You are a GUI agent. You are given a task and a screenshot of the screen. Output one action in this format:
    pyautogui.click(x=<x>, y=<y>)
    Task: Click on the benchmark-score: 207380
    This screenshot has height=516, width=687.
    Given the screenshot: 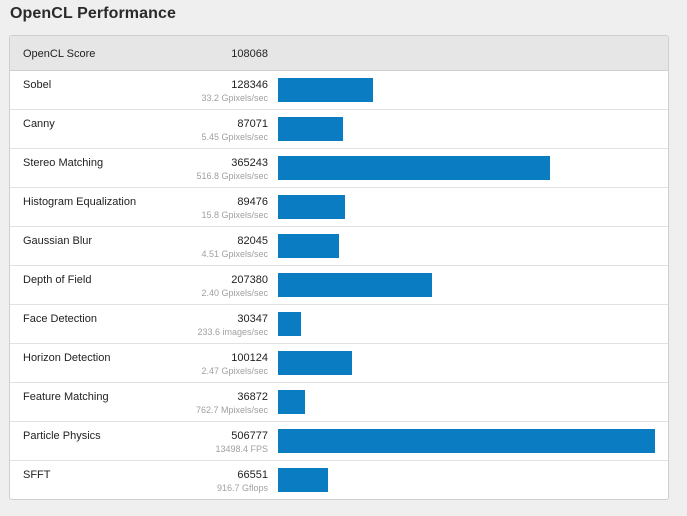 What is the action you would take?
    pyautogui.click(x=249, y=280)
    